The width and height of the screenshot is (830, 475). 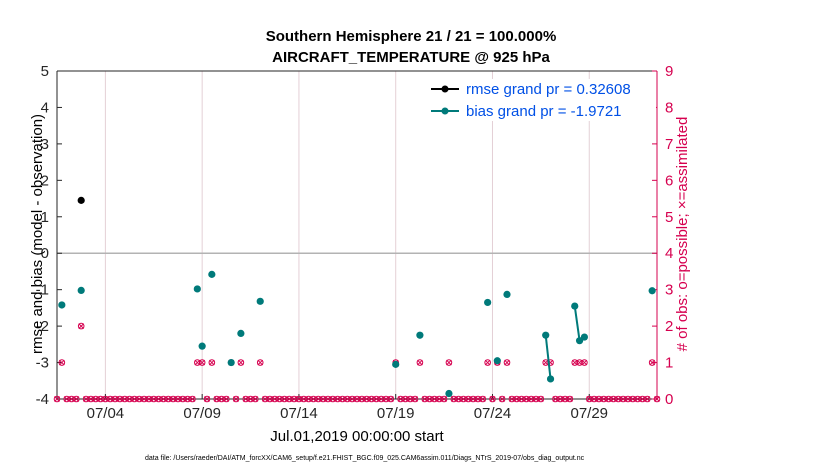 I want to click on y-tick-label: 3, so click(x=45, y=144).